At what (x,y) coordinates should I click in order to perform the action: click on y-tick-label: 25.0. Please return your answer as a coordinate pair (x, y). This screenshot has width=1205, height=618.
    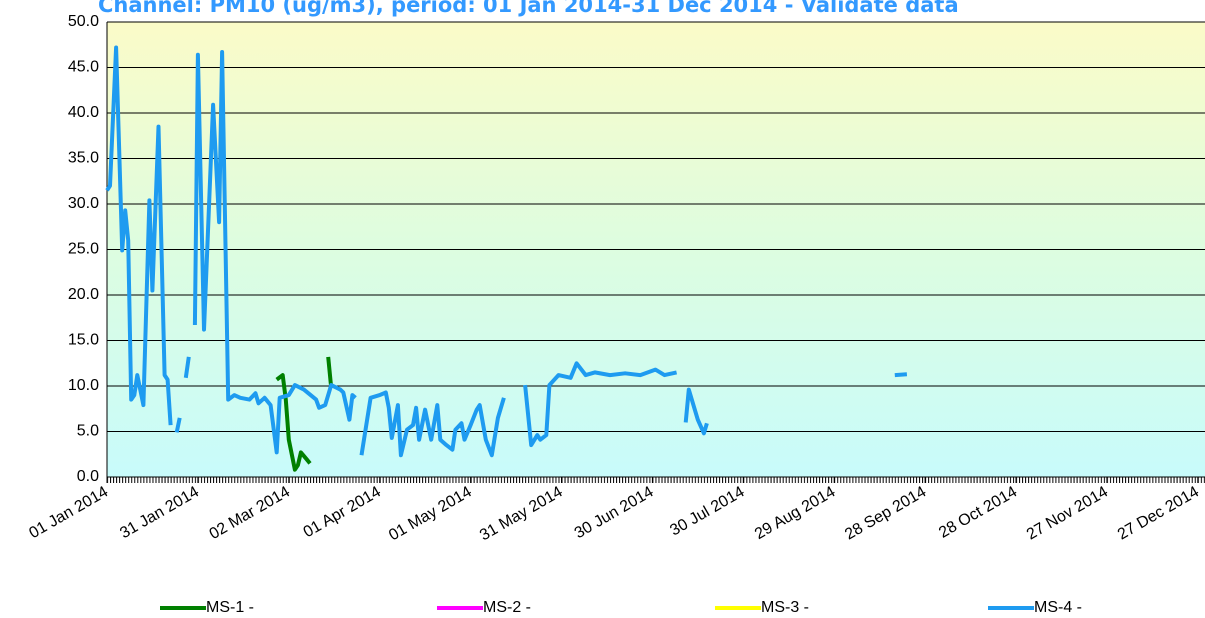
    Looking at the image, I should click on (83, 249).